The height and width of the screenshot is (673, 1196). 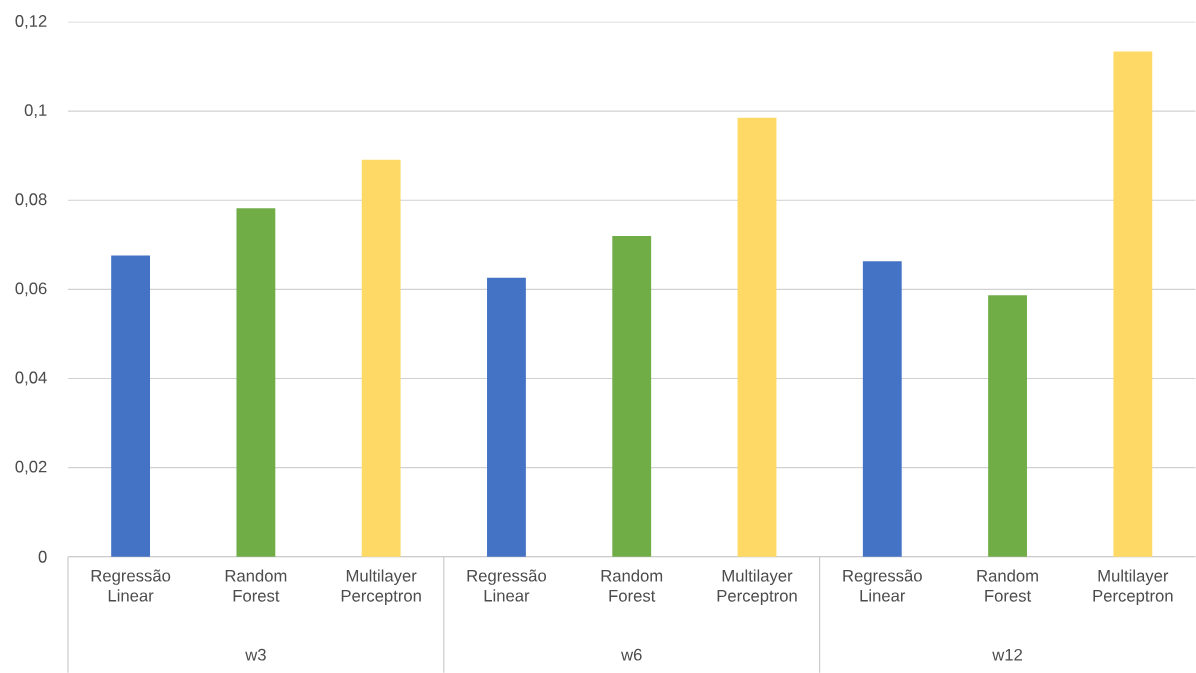 I want to click on y-tick-label: 0,02, so click(x=31, y=467).